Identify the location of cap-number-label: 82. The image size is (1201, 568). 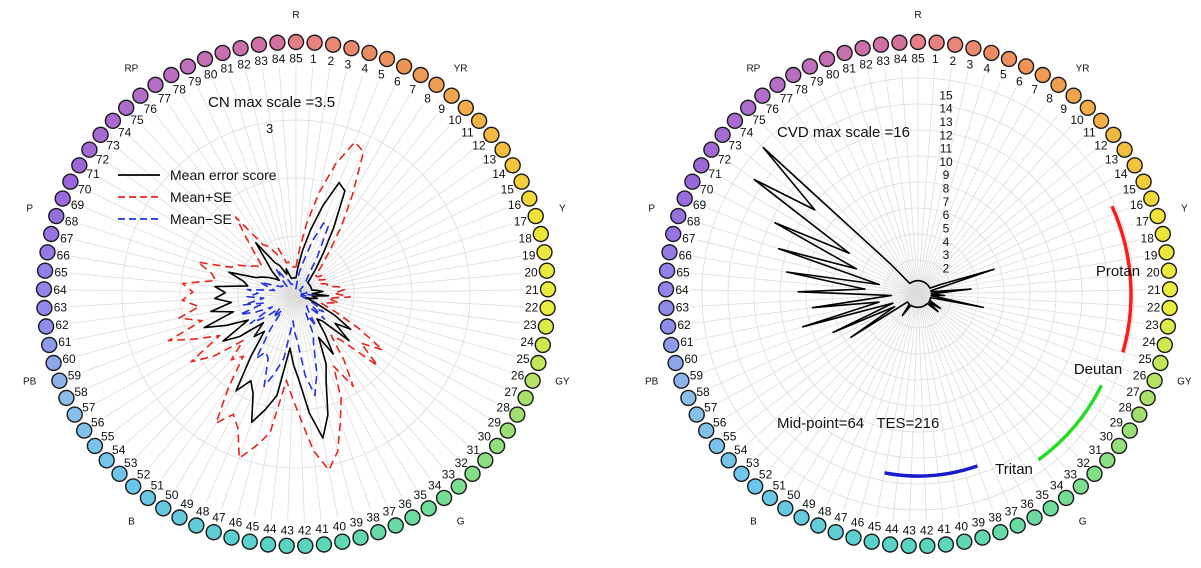
(244, 64).